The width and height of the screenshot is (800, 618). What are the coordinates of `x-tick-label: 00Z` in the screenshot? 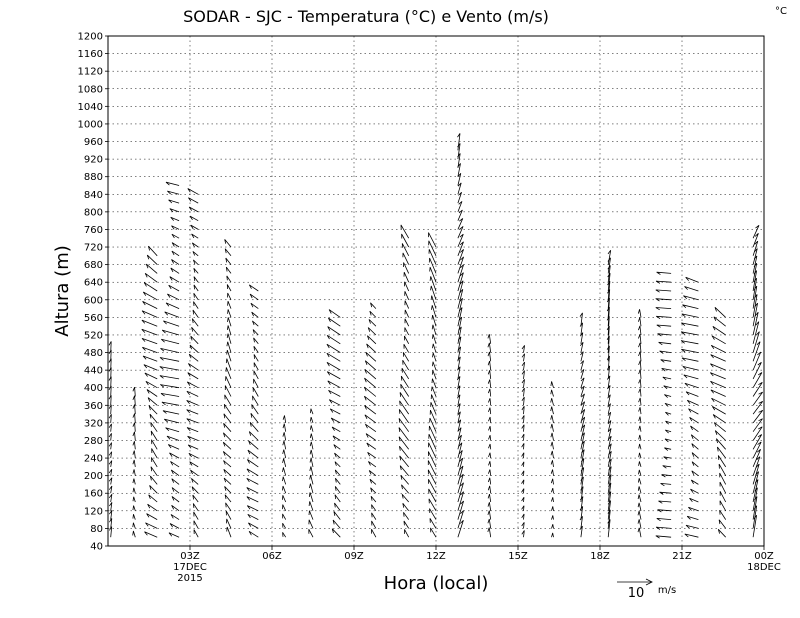 It's located at (764, 556).